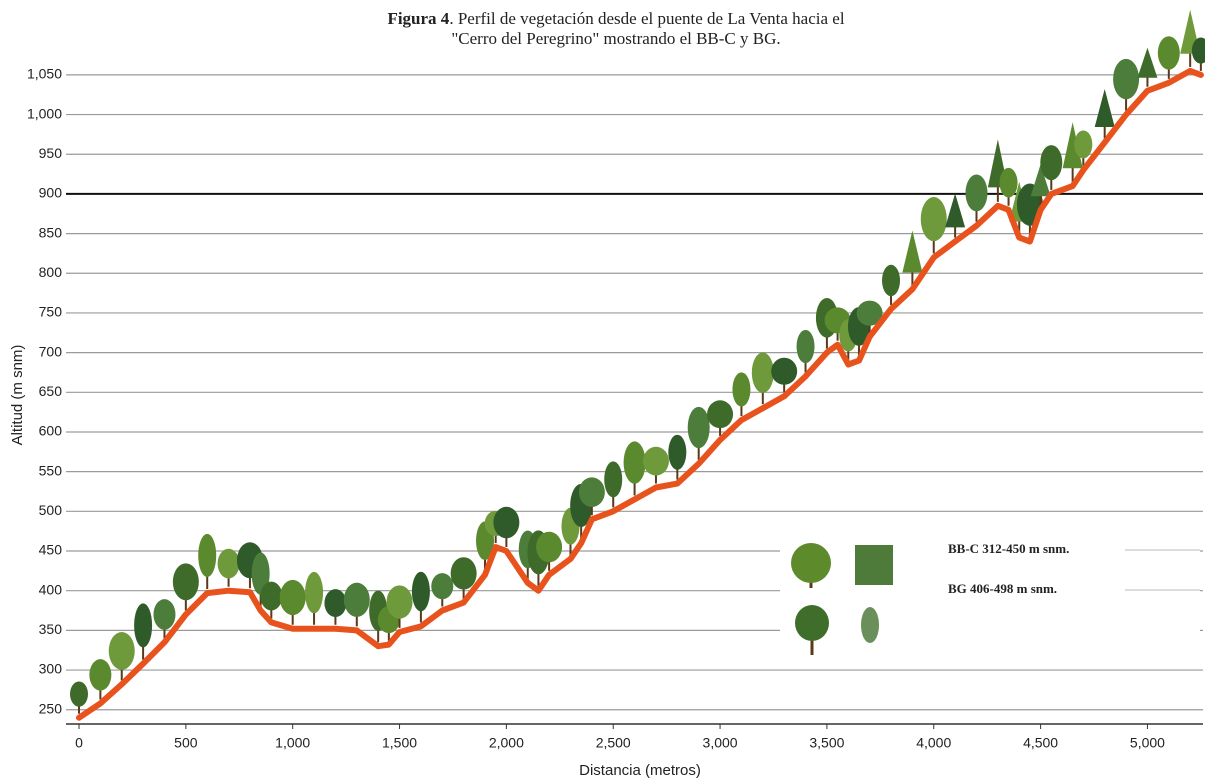 This screenshot has width=1205, height=782. What do you see at coordinates (1008, 548) in the screenshot?
I see `legend-label: BB-C 312-450 m snm.` at bounding box center [1008, 548].